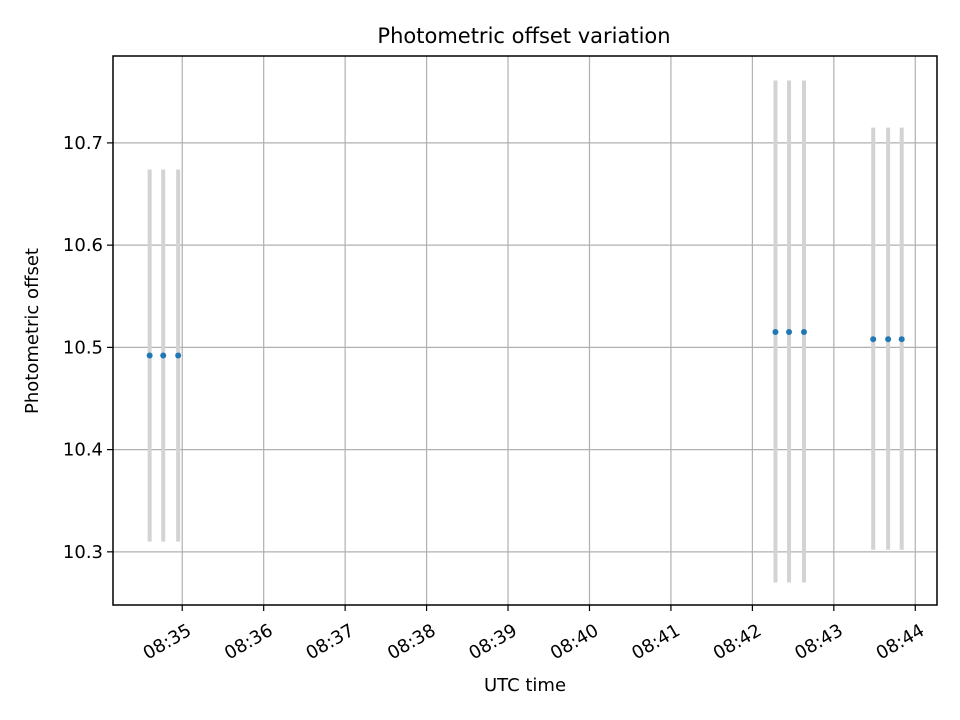 The height and width of the screenshot is (720, 960). I want to click on y-tick-label: 10.5, so click(83, 347).